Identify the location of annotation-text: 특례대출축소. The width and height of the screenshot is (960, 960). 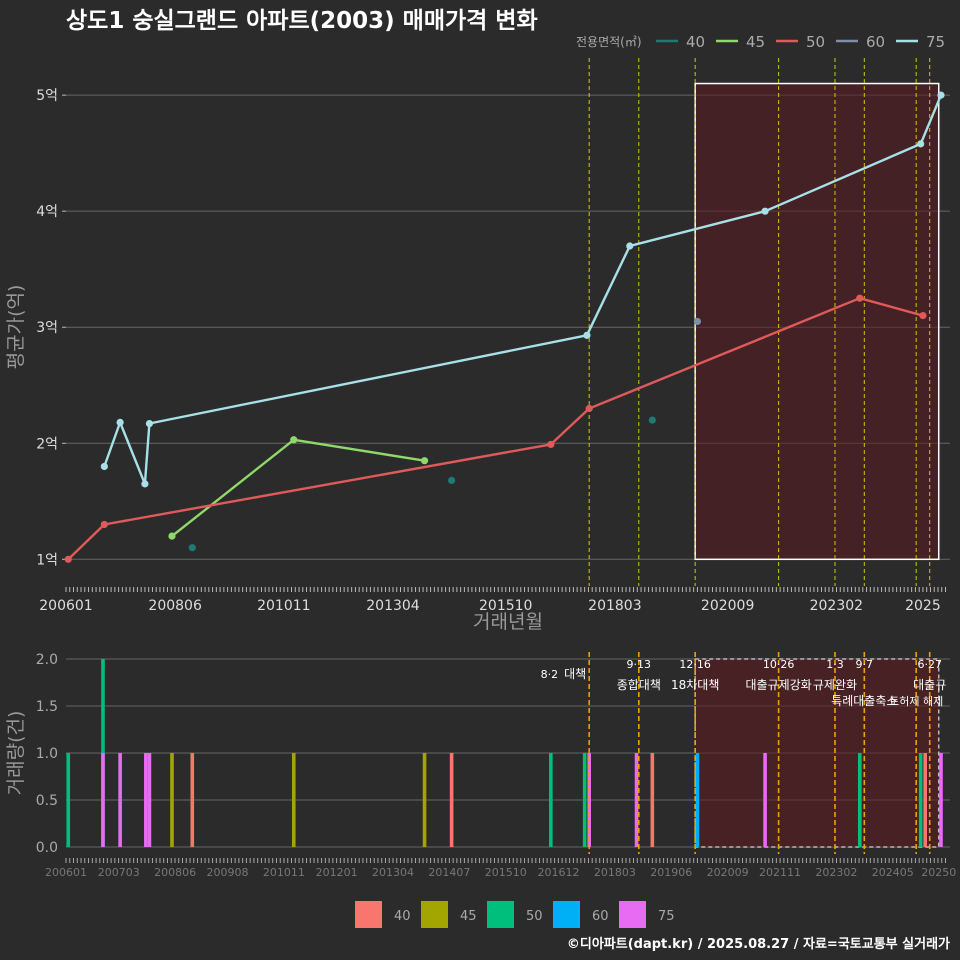
(864, 701).